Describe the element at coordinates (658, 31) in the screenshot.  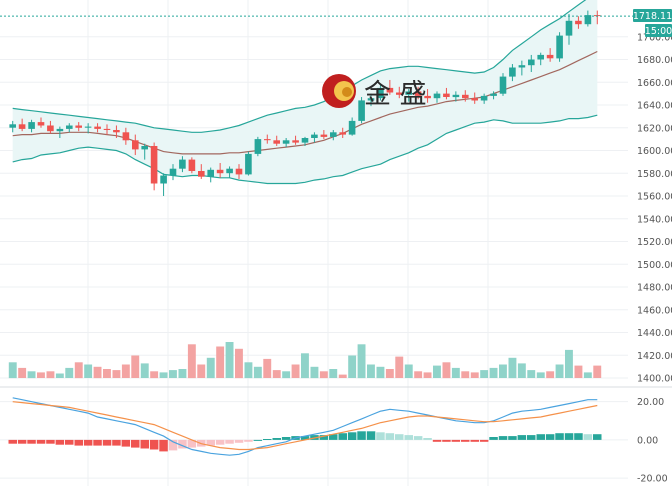
I see `time-label: 15:00` at that location.